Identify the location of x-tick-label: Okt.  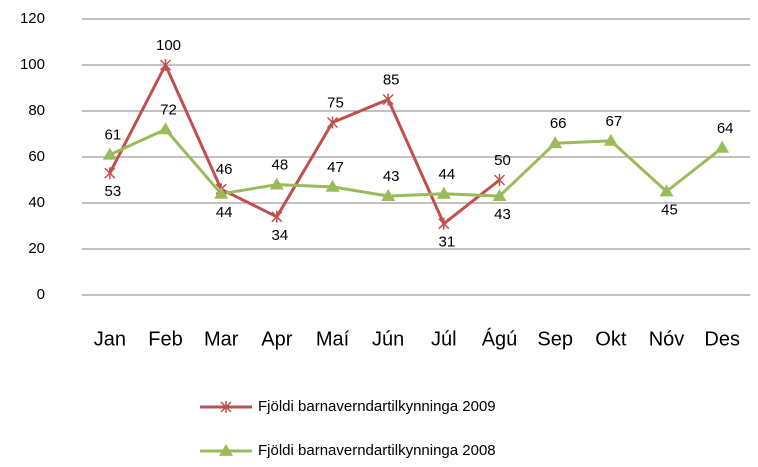
(611, 339).